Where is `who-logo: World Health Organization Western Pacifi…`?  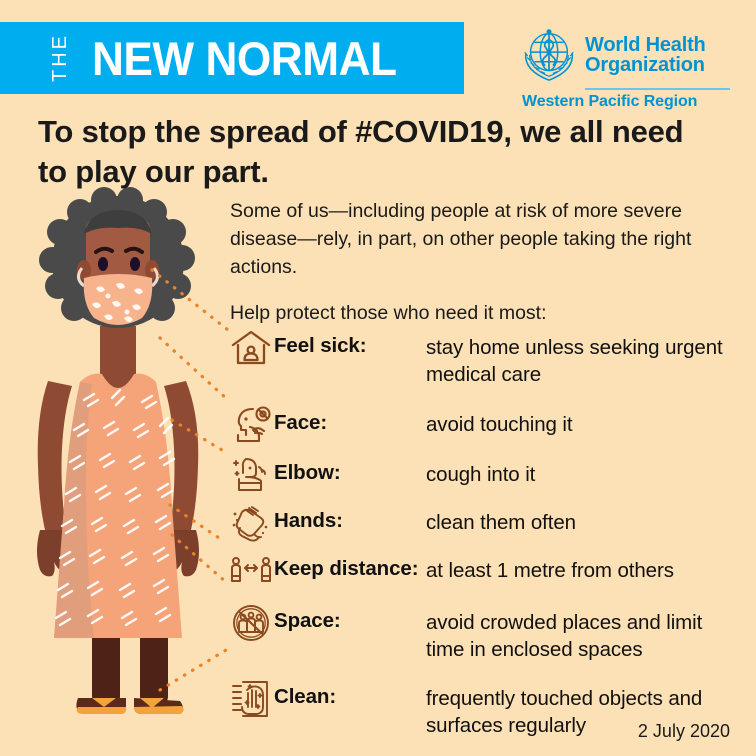
who-logo: World Health Organization Western Pacifi… is located at coordinates (624, 67).